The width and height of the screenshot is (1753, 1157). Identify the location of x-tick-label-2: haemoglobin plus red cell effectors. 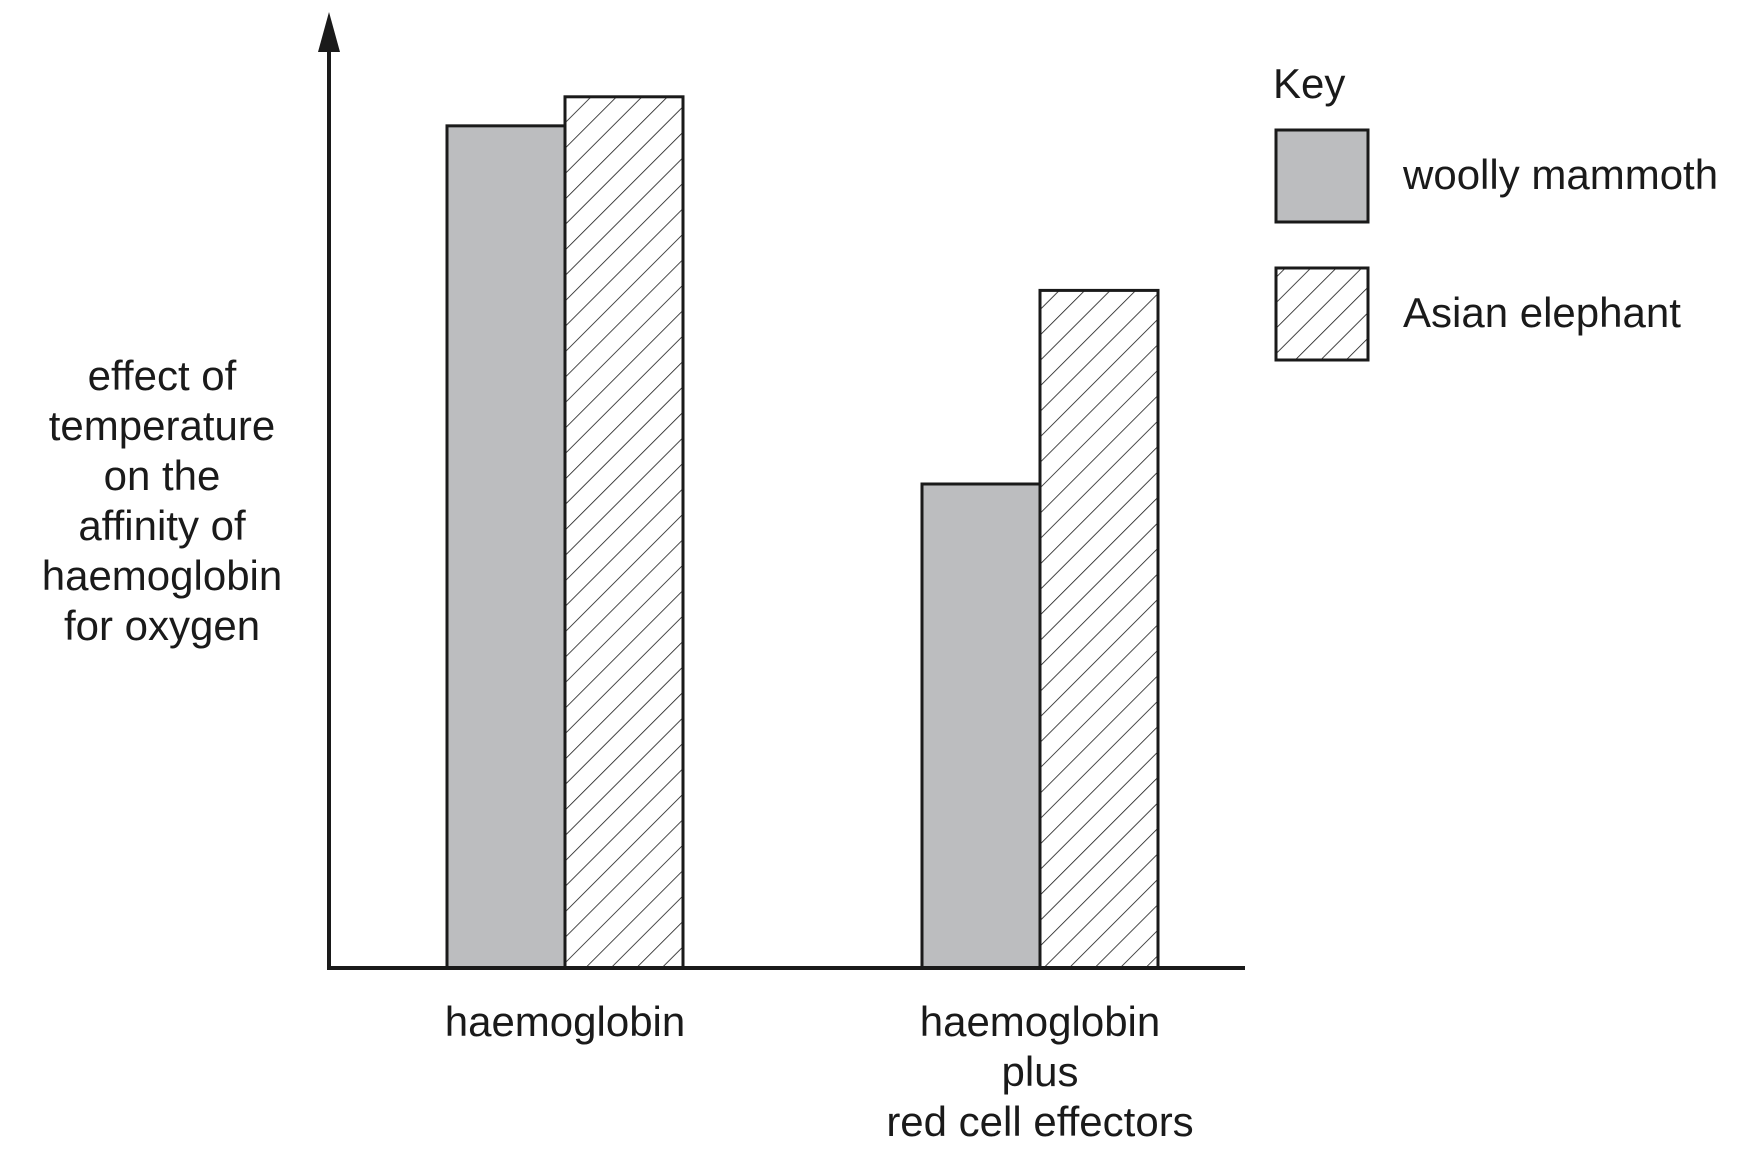
(1039, 1071).